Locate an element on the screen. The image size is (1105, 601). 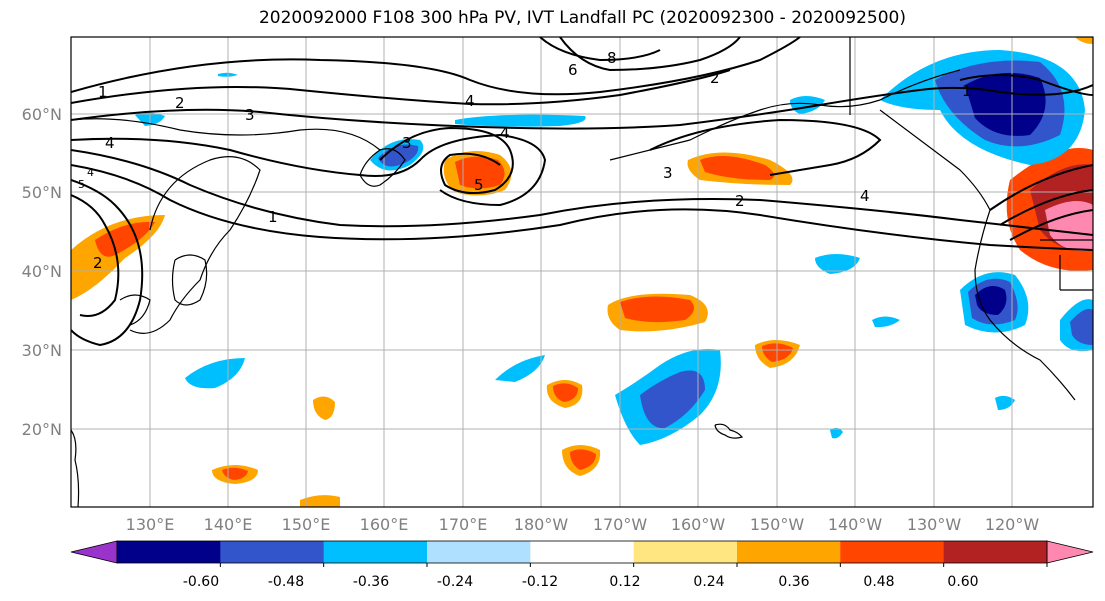
contour-label: 8 is located at coordinates (612, 58).